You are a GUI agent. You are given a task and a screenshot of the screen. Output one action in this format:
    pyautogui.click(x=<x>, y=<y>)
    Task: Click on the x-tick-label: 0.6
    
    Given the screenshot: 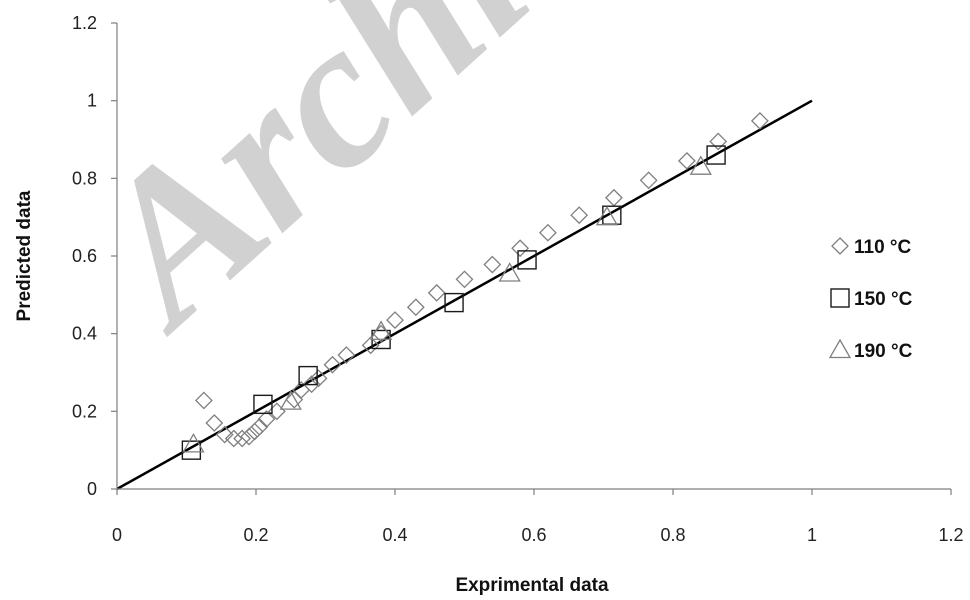 What is the action you would take?
    pyautogui.click(x=533, y=535)
    